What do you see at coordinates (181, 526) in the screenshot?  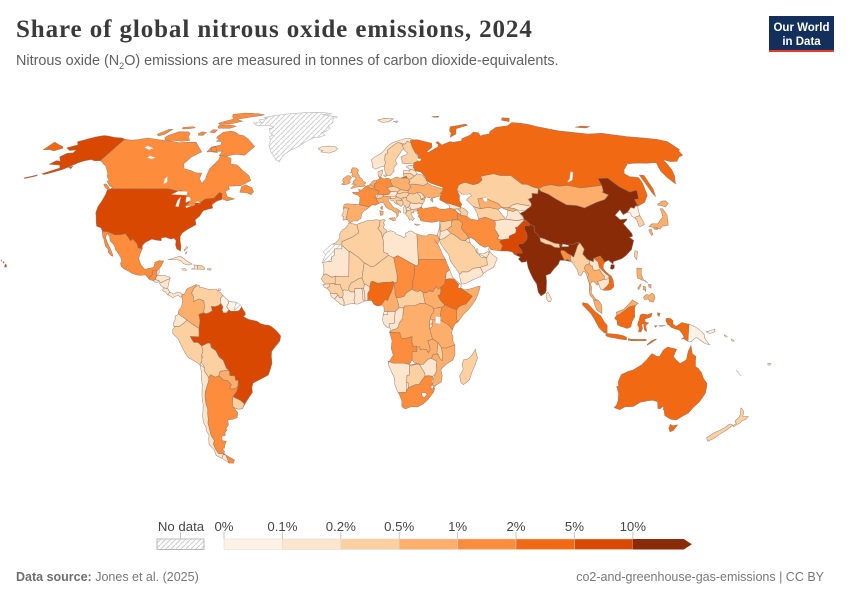 I see `svg-text: No data` at bounding box center [181, 526].